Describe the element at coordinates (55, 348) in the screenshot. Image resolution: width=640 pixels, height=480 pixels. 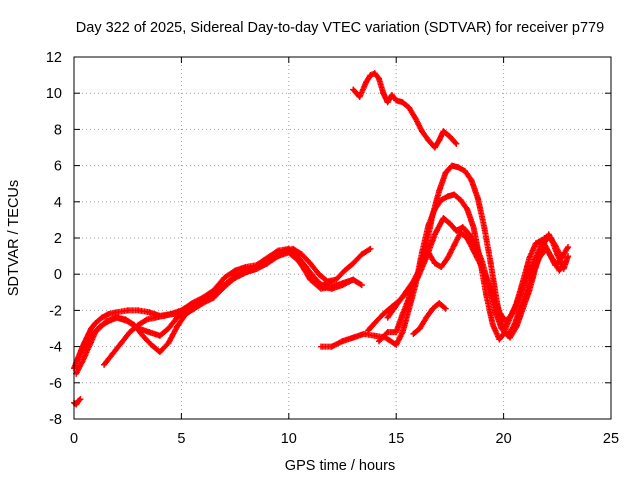
I see `y-tick-label: -4` at that location.